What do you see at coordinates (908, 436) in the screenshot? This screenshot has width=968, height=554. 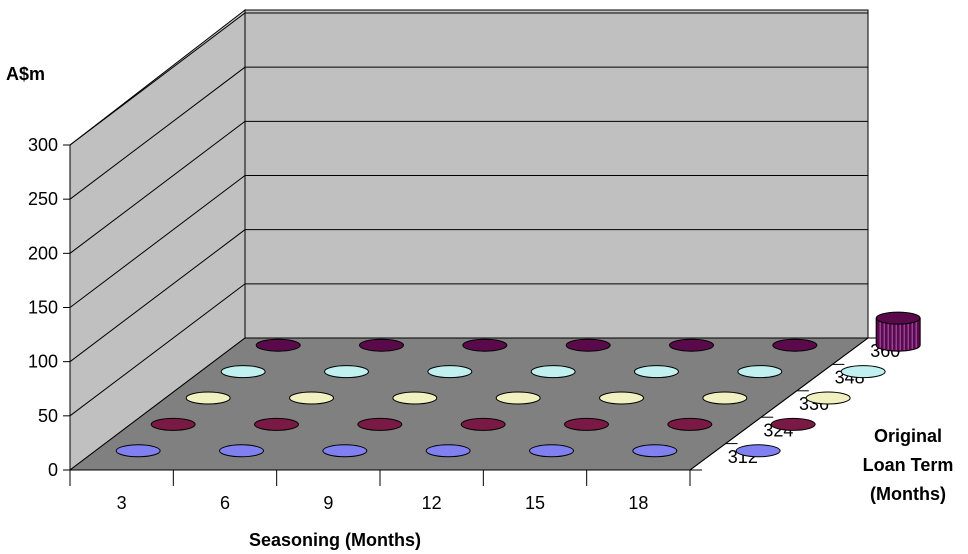 I see `z-axis-title-line-1: Original` at bounding box center [908, 436].